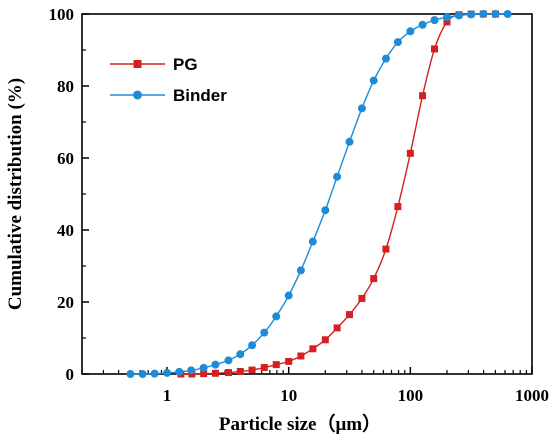  Describe the element at coordinates (288, 395) in the screenshot. I see `x-tick-label: 10` at that location.